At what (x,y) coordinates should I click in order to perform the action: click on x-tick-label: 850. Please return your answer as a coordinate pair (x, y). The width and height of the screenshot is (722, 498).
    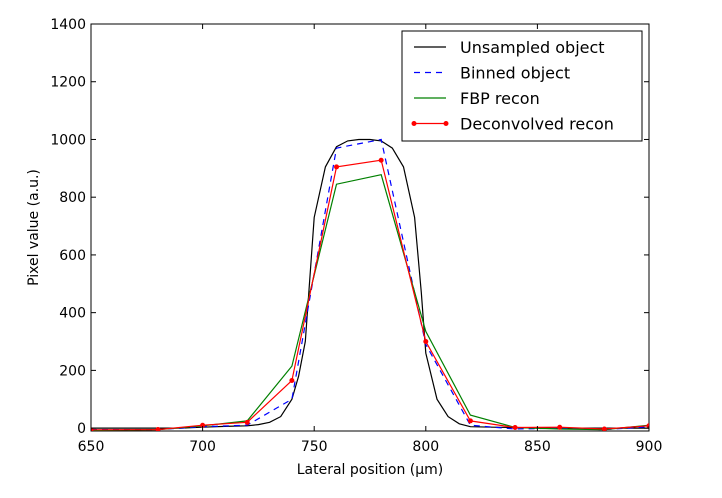
    Looking at the image, I should click on (537, 447).